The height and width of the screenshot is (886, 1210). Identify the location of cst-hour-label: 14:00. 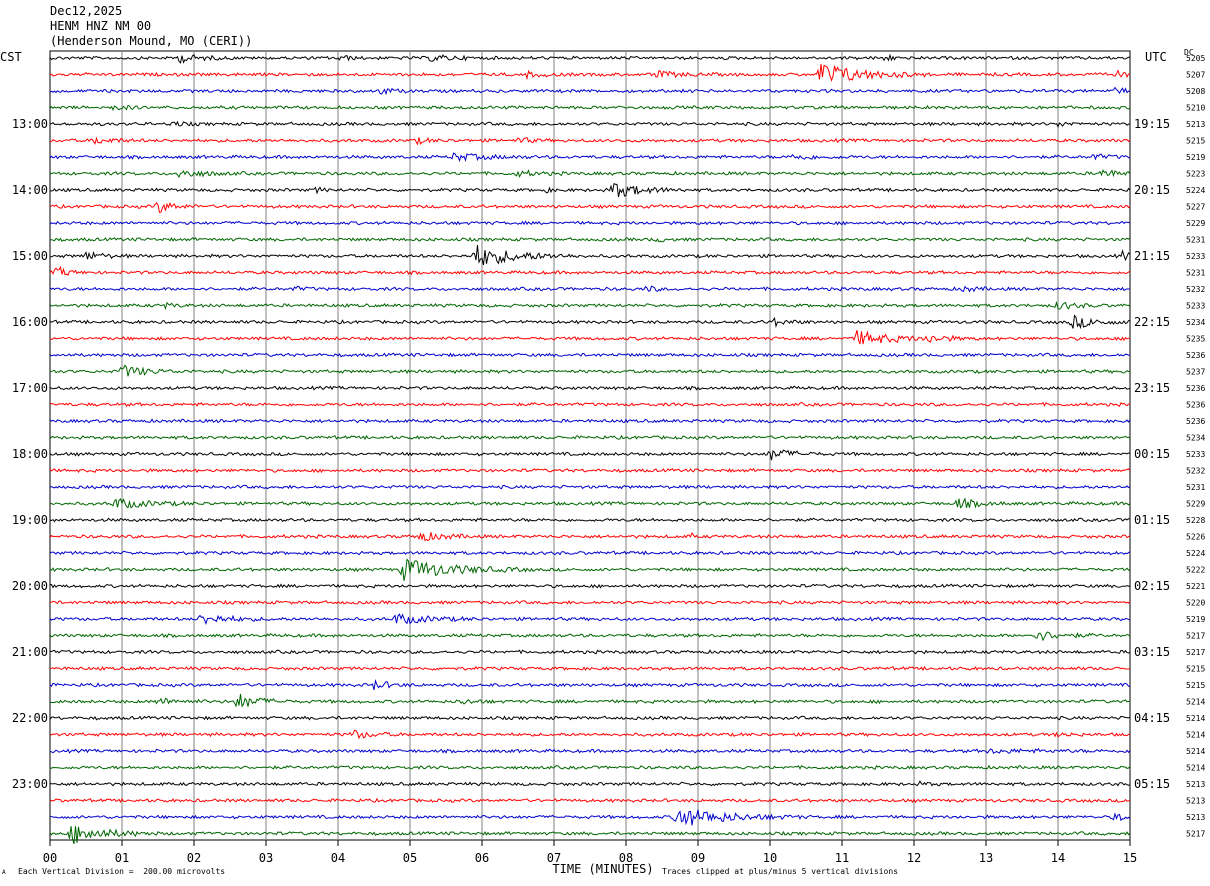
(30, 190).